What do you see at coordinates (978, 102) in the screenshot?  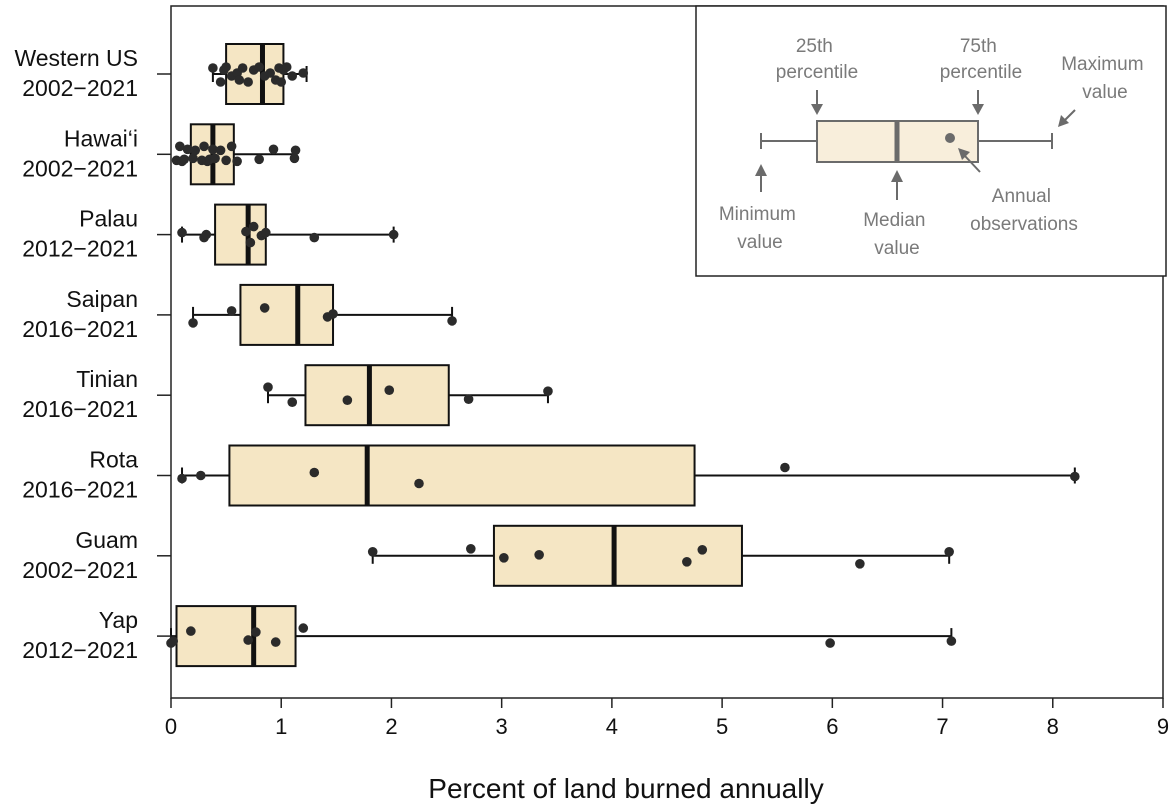 I see `legend-arrow-75th` at bounding box center [978, 102].